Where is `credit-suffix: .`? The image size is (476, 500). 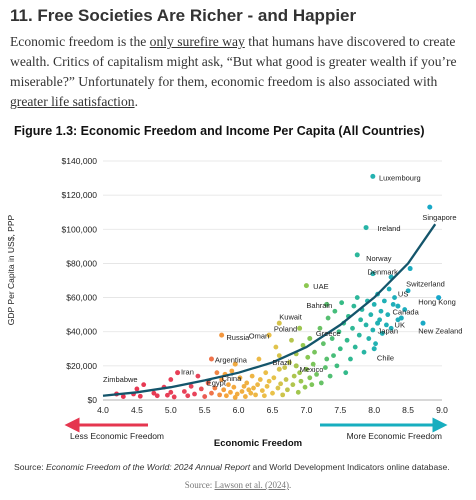 credit-suffix: . is located at coordinates (290, 485).